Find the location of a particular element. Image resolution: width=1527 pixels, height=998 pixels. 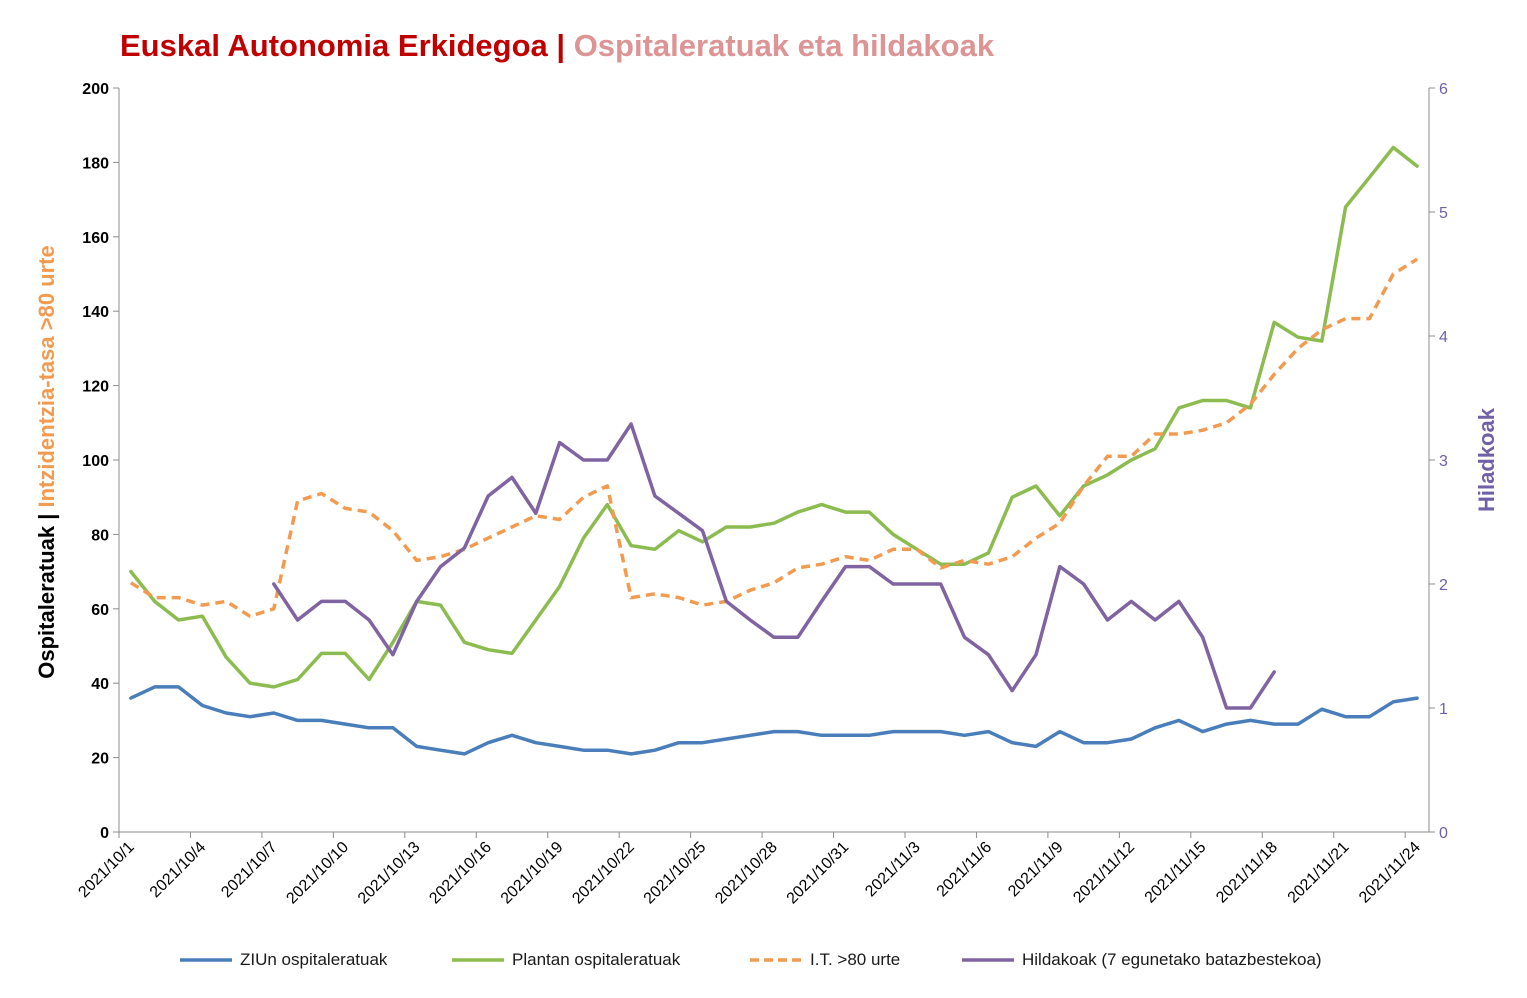

left-tick-label: 0 is located at coordinates (104, 833).